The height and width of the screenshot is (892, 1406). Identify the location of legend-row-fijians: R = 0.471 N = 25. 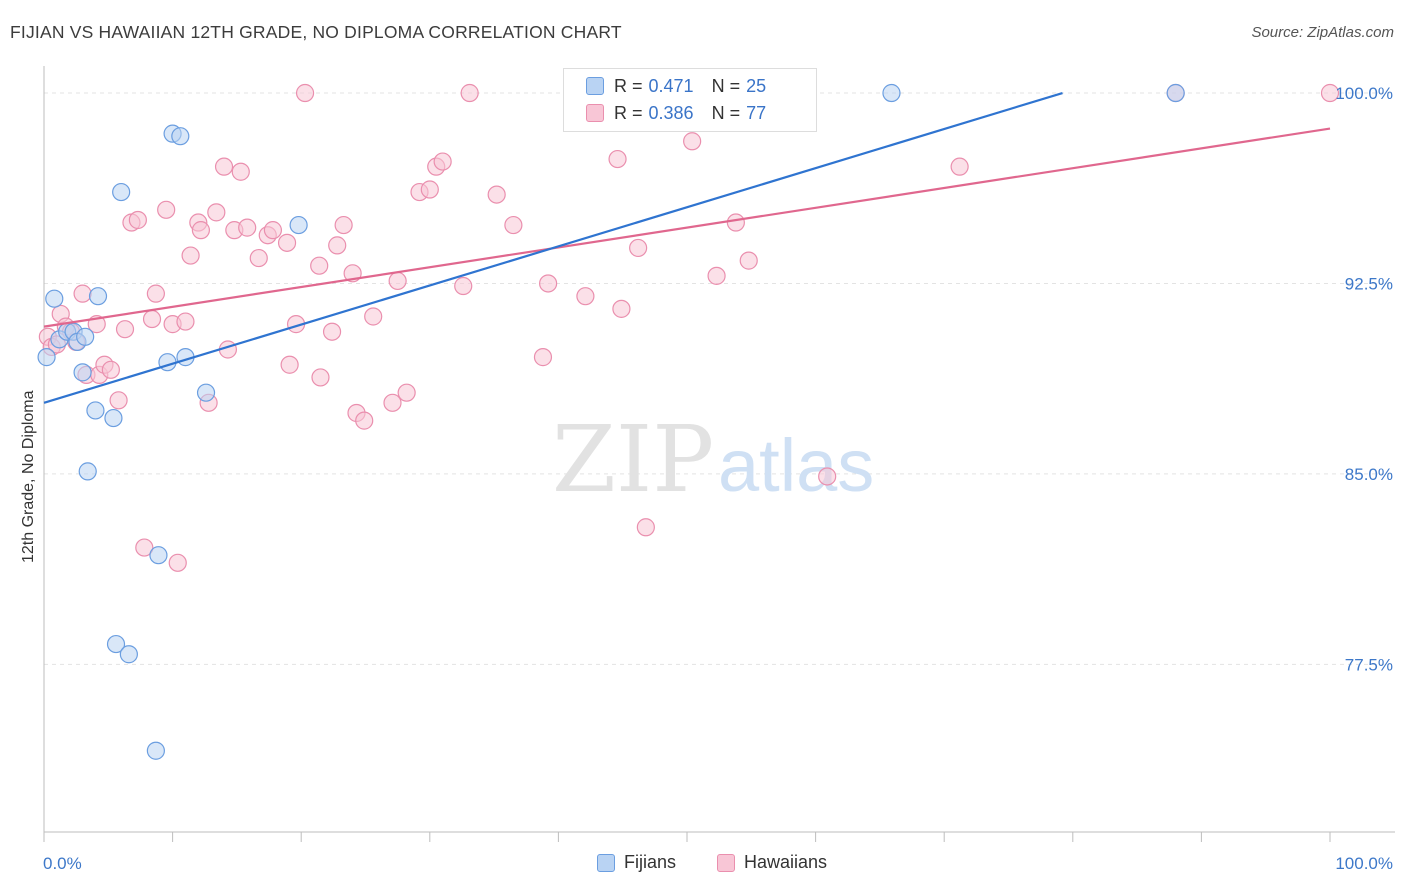
(676, 86).